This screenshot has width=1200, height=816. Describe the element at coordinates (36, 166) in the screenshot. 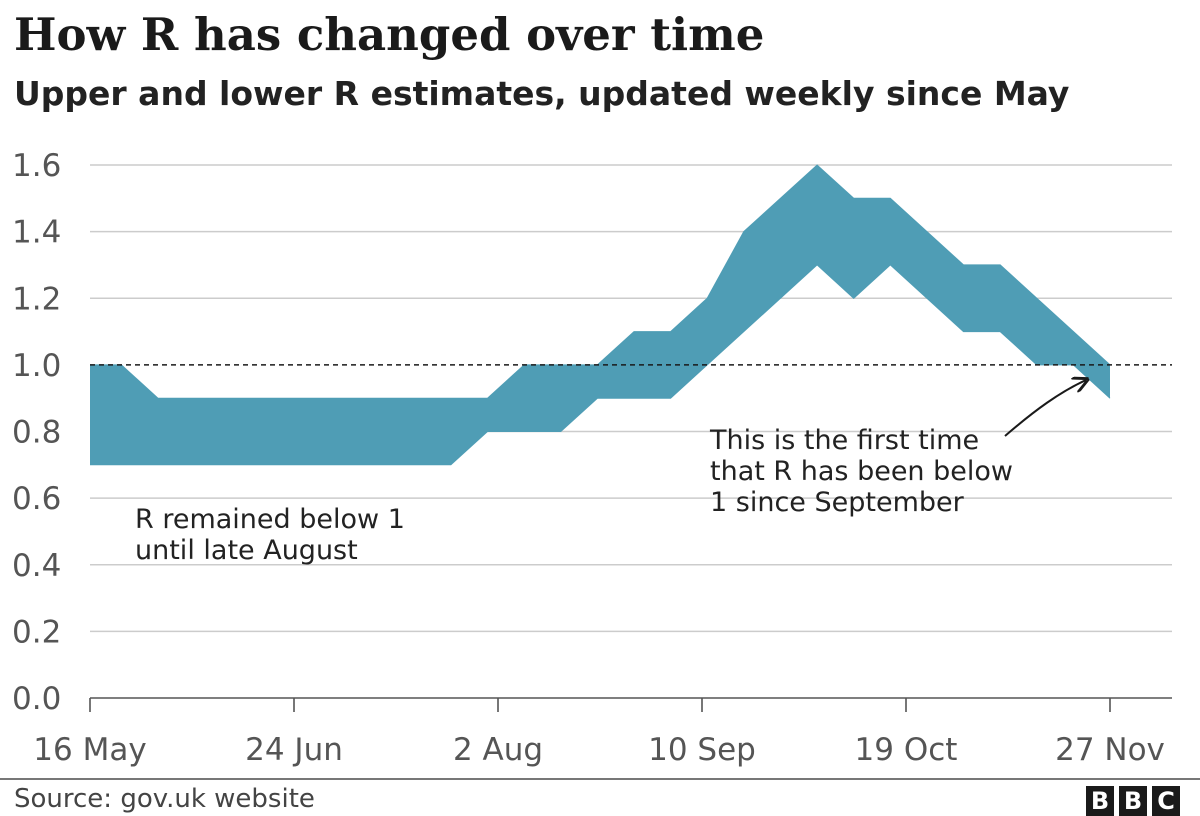

I see `y-tick-label: 1.6` at that location.